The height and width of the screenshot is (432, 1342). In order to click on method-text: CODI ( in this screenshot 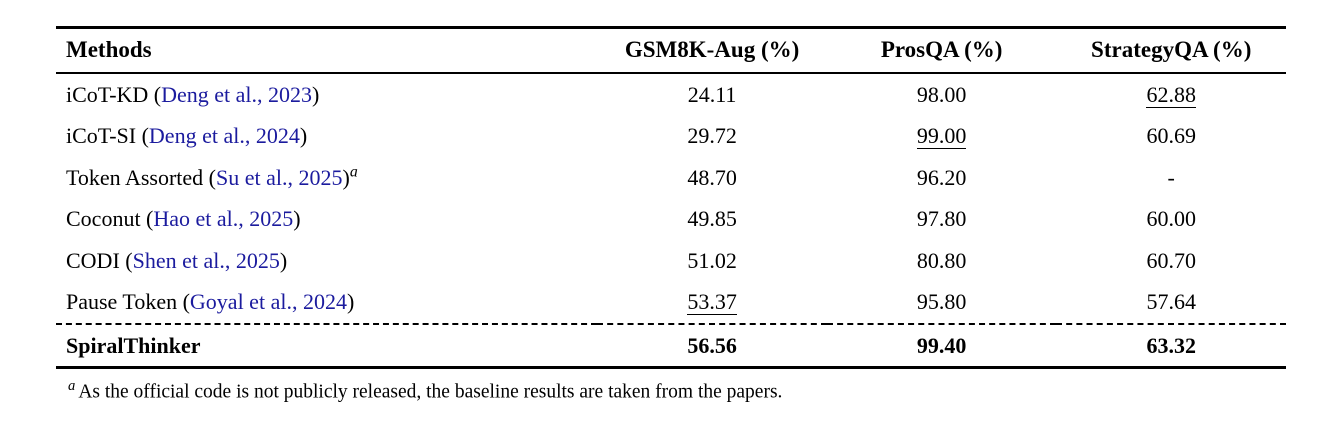, I will do `click(99, 260)`.